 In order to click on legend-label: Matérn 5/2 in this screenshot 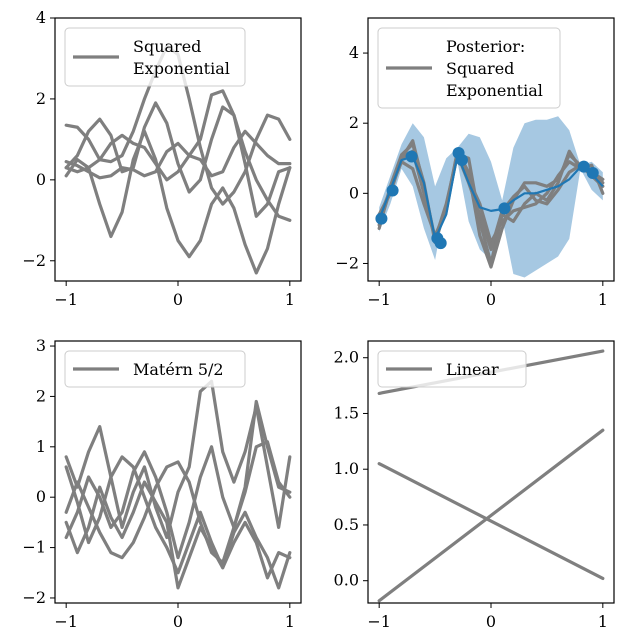, I will do `click(178, 369)`.